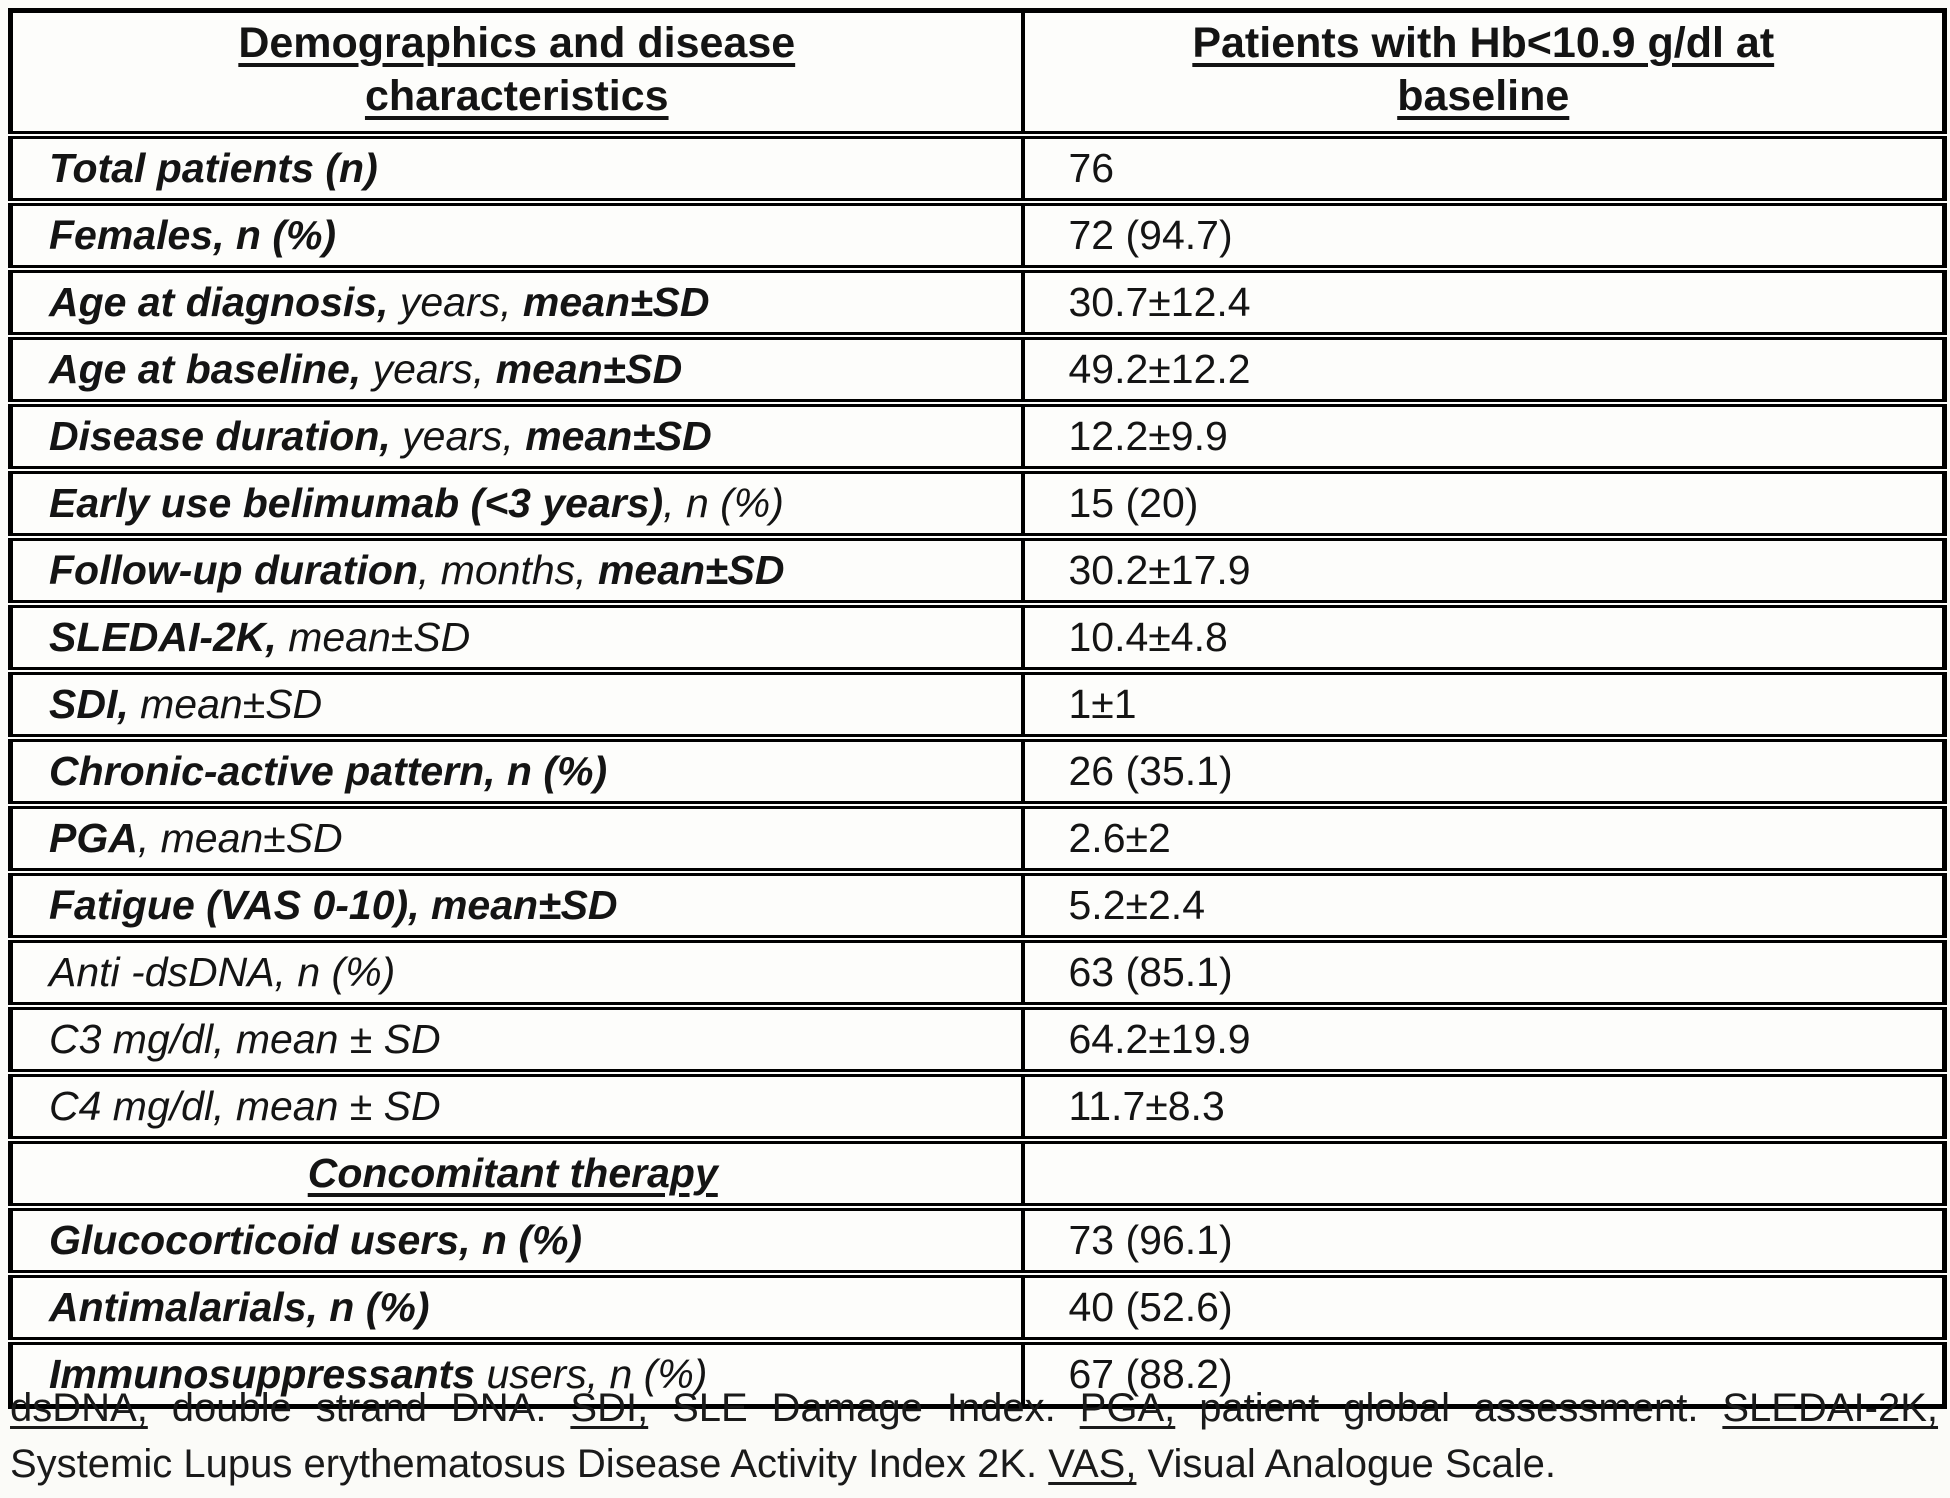  What do you see at coordinates (1483, 970) in the screenshot?
I see `row-value-cell: 63 (85.1)` at bounding box center [1483, 970].